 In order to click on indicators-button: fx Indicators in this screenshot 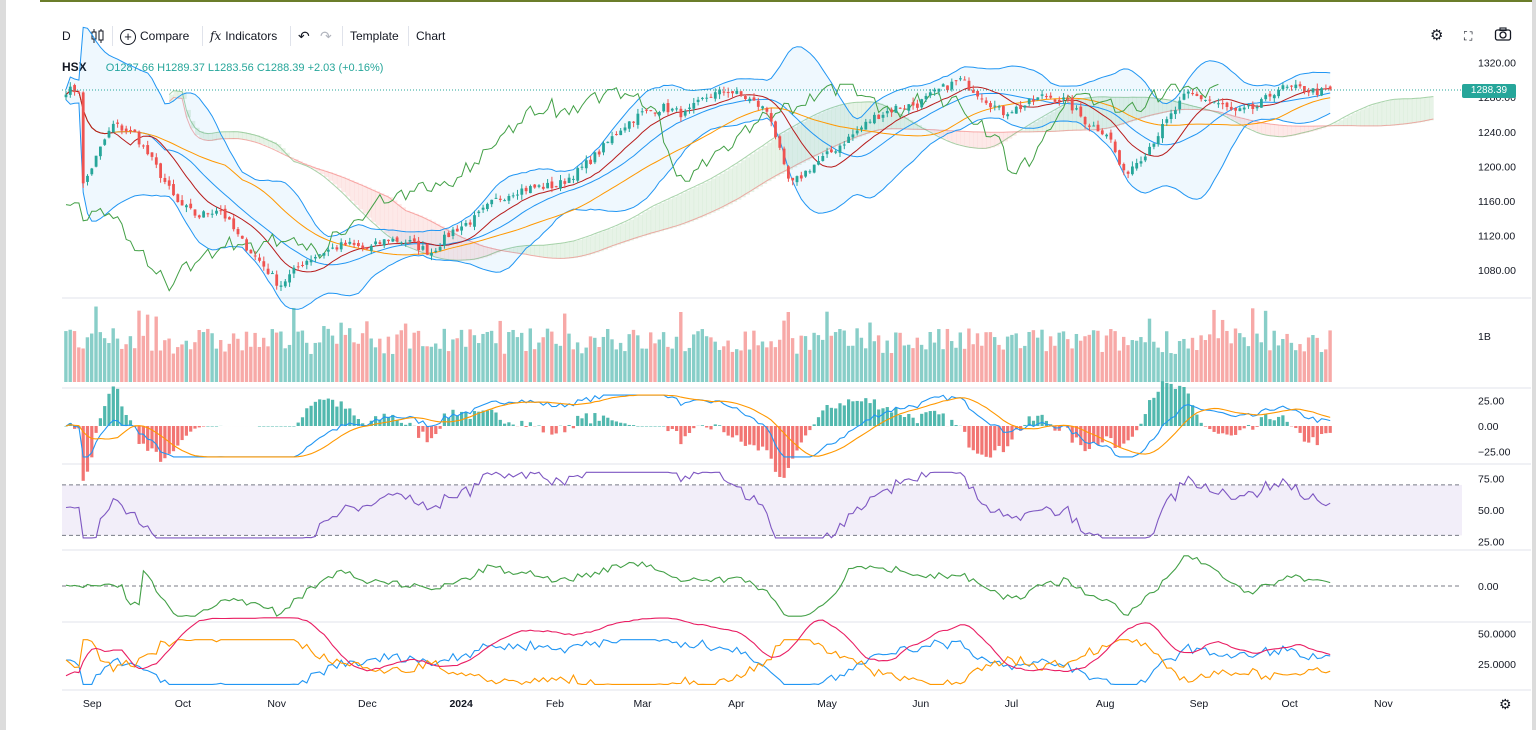, I will do `click(243, 36)`.